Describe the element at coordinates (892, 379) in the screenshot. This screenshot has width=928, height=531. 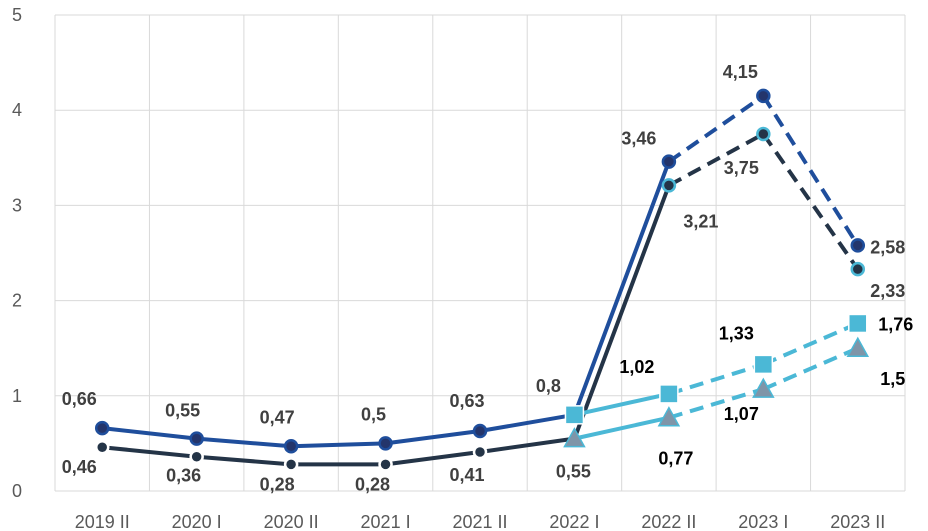
I see `data-label-teal: 1,5` at that location.